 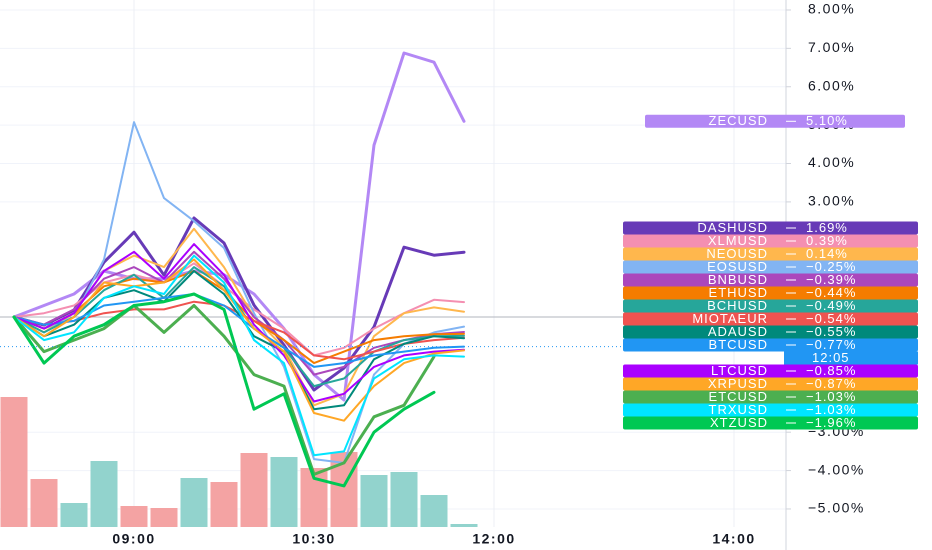 What do you see at coordinates (493, 539) in the screenshot?
I see `x-tick-label: 12:00` at bounding box center [493, 539].